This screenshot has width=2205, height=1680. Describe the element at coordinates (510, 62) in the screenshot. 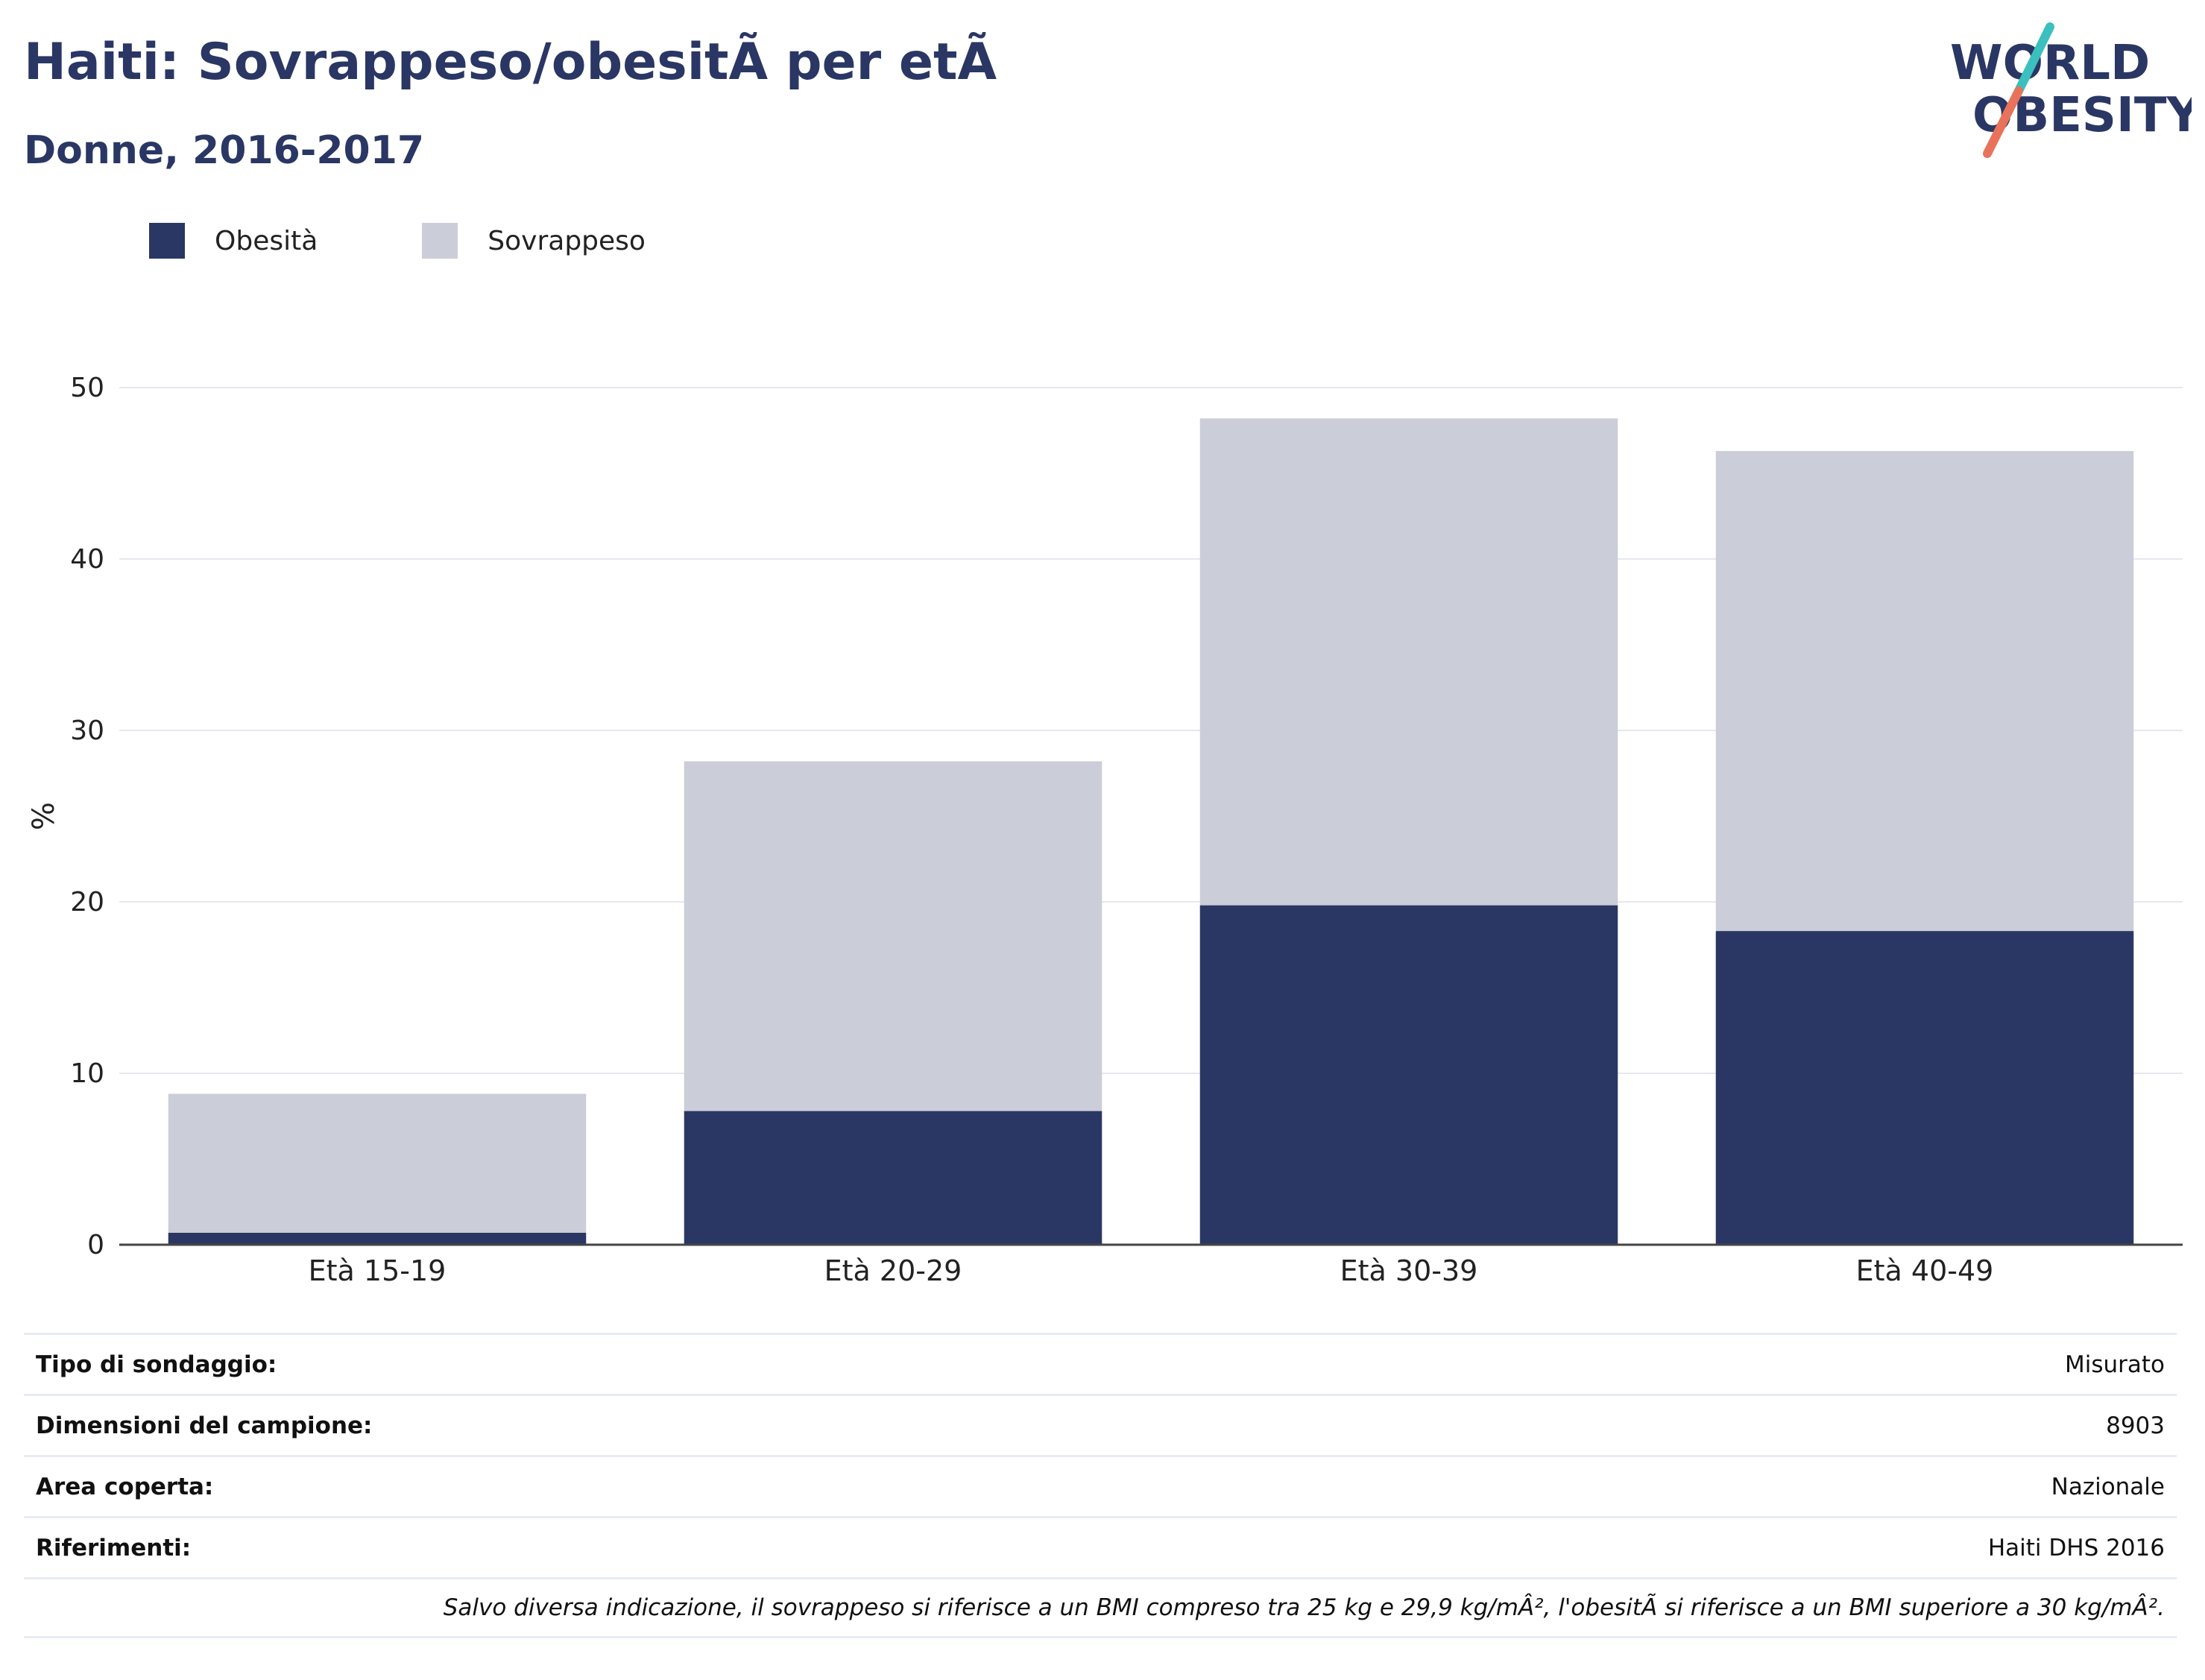

I see `page-title: Haiti: Sovrappeso/obesitÃ per etÃ` at that location.